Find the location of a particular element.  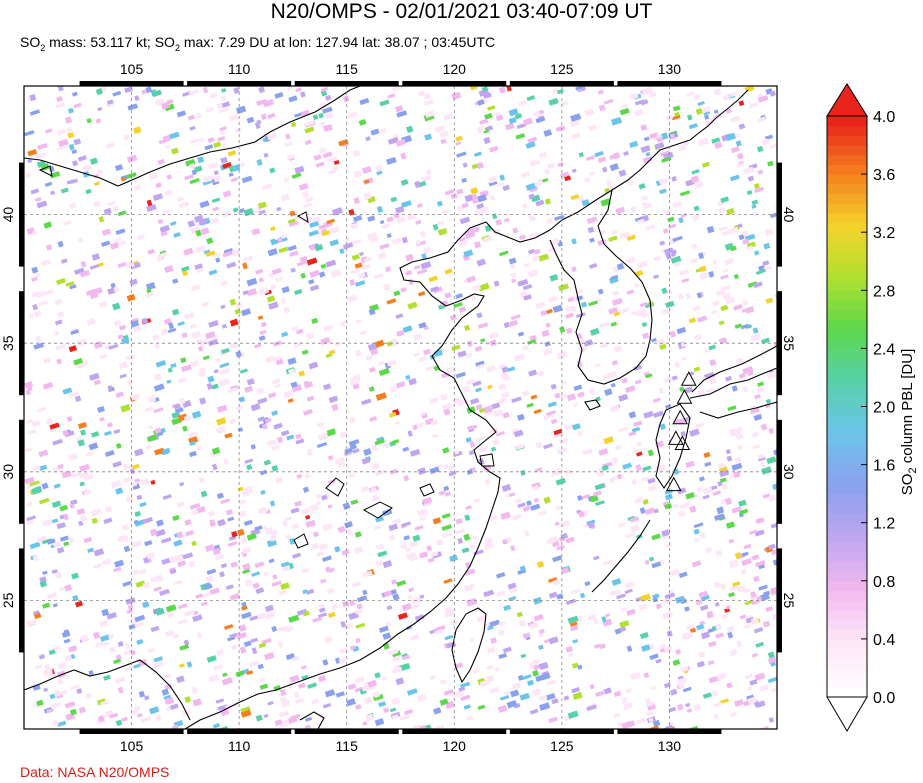

volcano-icon is located at coordinates (680, 417).